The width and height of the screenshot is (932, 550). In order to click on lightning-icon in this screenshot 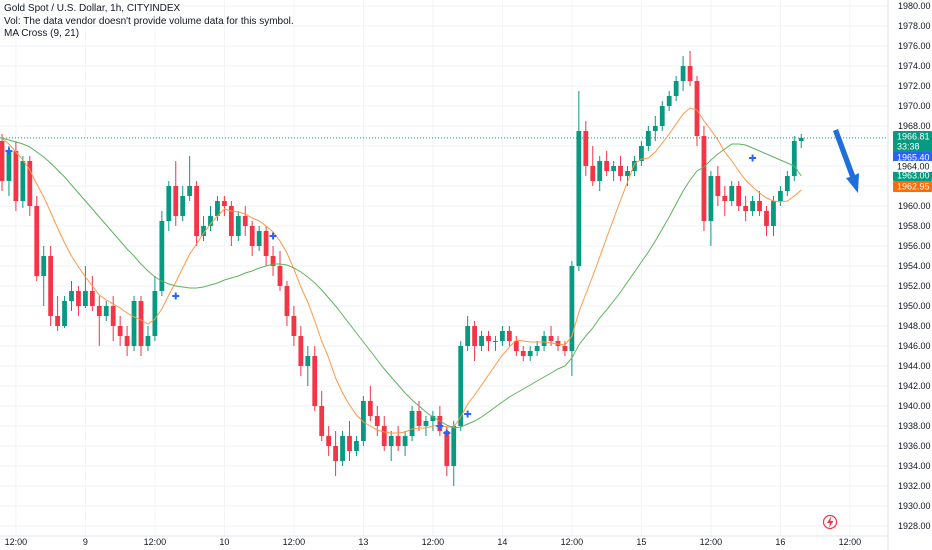, I will do `click(830, 522)`.